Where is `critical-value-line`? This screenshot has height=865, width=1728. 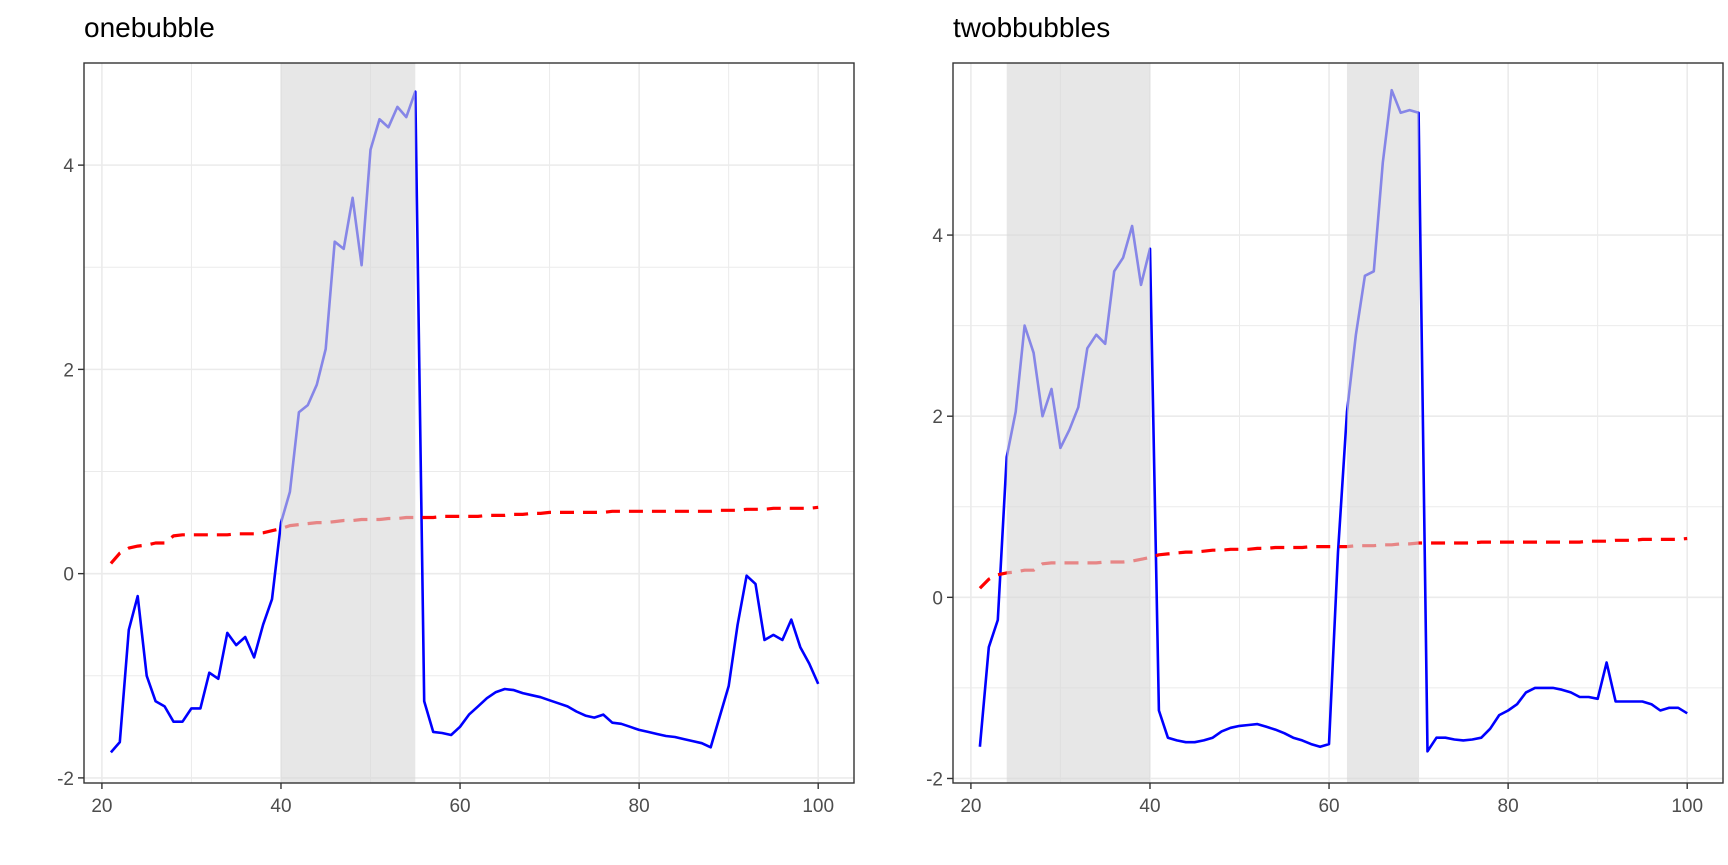 critical-value-line is located at coordinates (464, 535).